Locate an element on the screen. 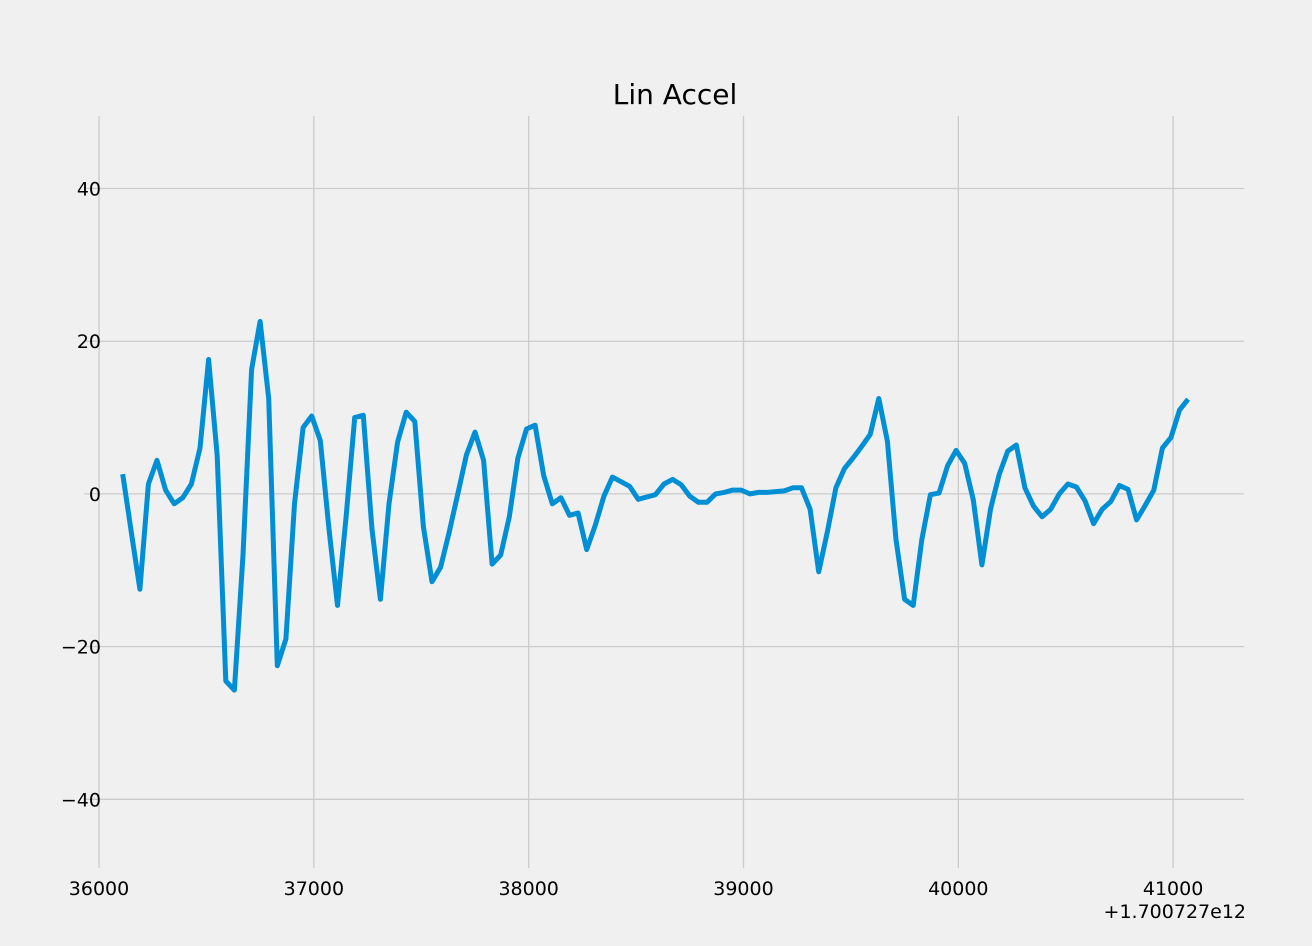 The image size is (1312, 946). chart-title: Lin Accel is located at coordinates (675, 94).